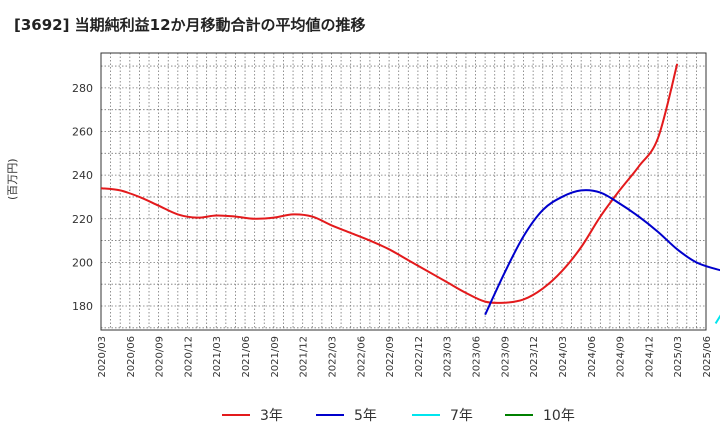 This screenshot has width=720, height=440. I want to click on x-tick-label: 2021/09, so click(275, 357).